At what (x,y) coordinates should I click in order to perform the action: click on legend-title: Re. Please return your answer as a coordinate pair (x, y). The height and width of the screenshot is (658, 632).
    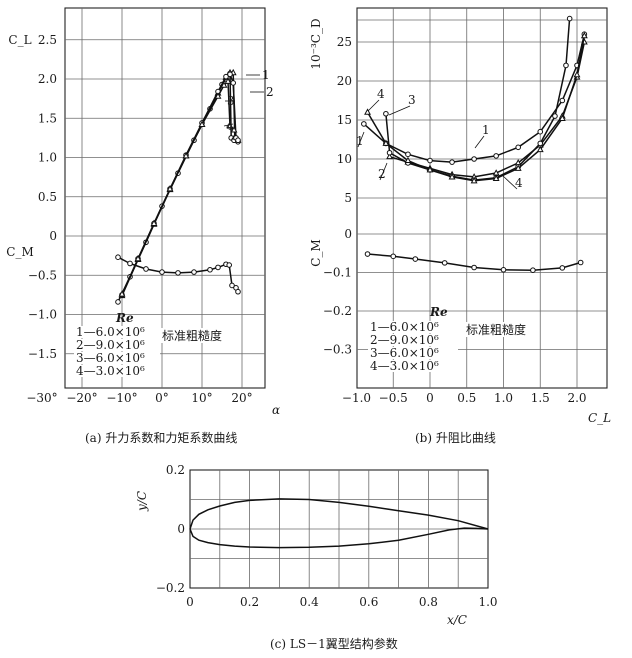
    Looking at the image, I should click on (438, 312).